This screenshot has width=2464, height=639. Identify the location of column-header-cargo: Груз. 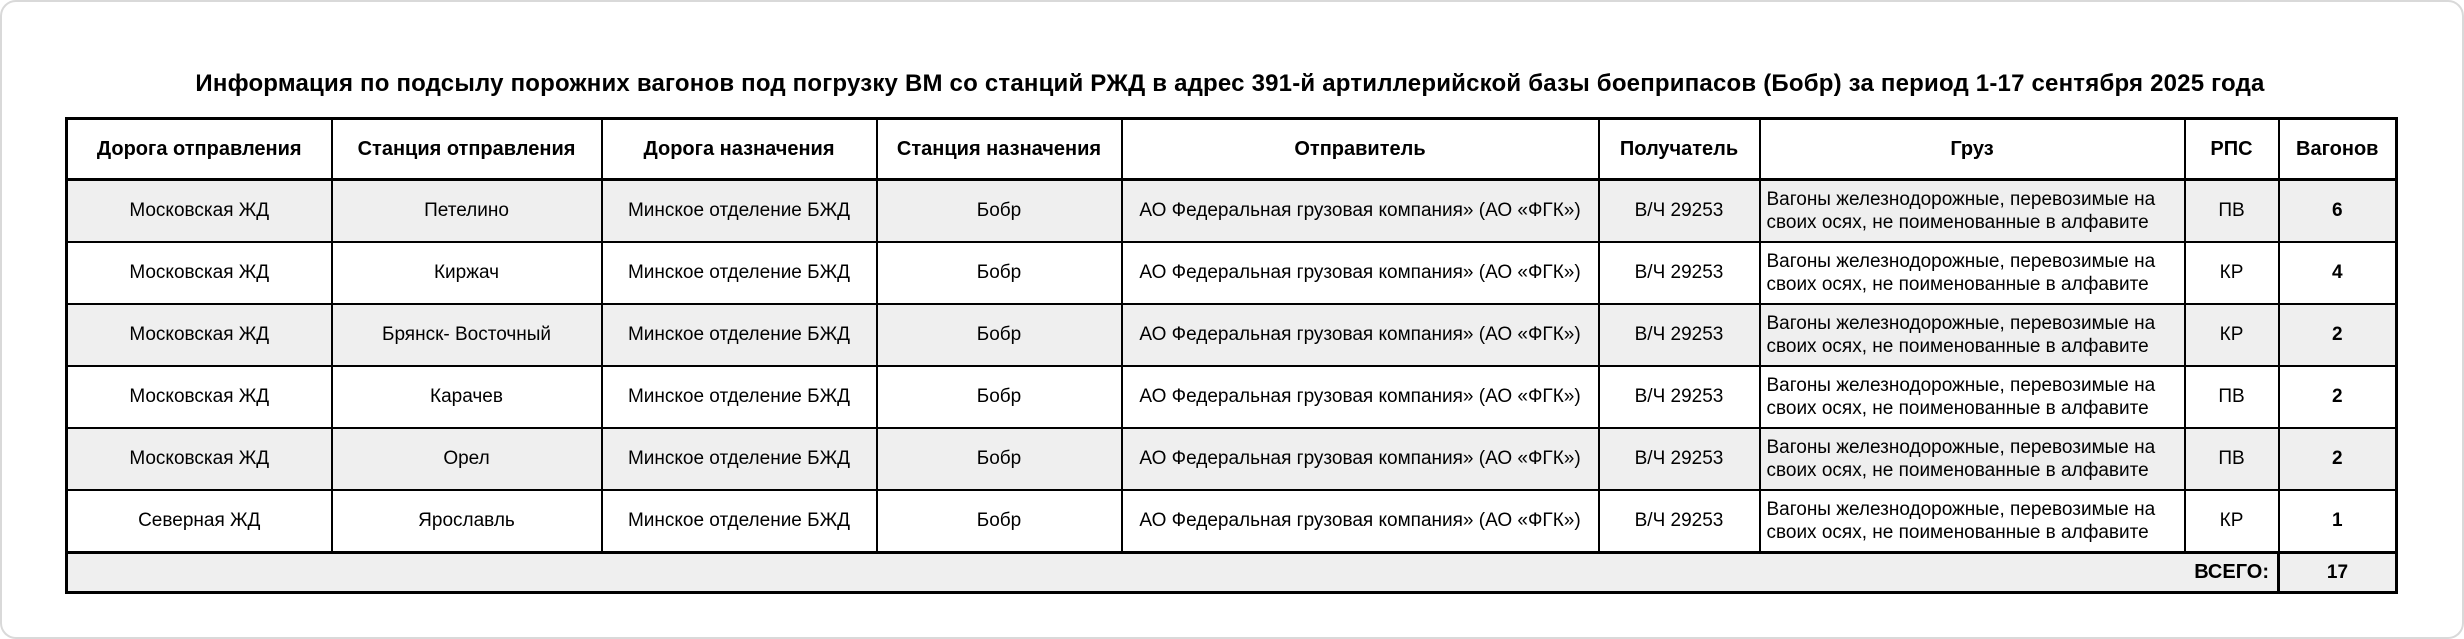
(1972, 149).